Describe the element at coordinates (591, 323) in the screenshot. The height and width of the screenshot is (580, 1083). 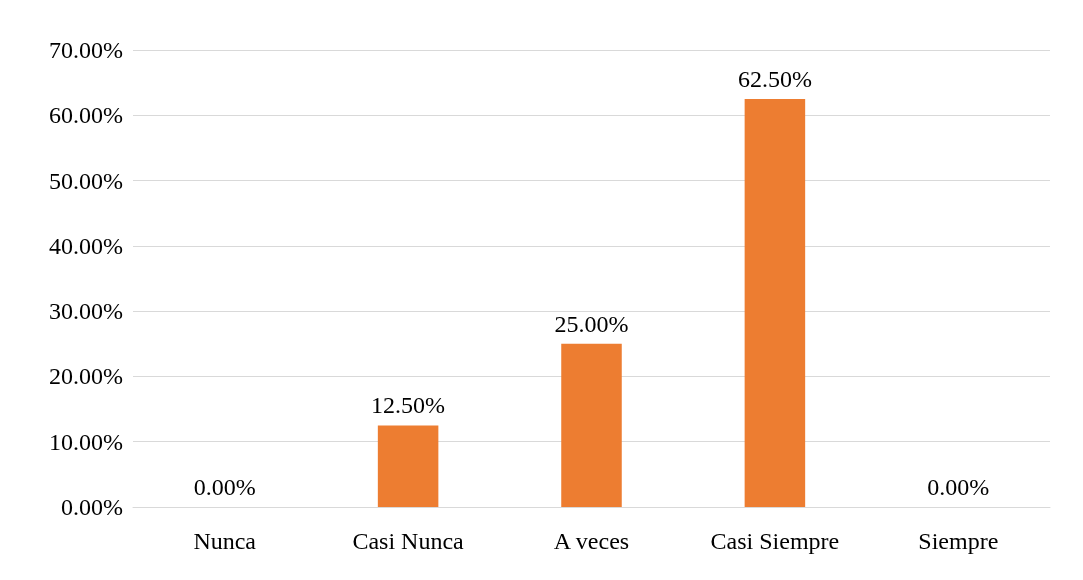
I see `data-label: 25.00%` at that location.